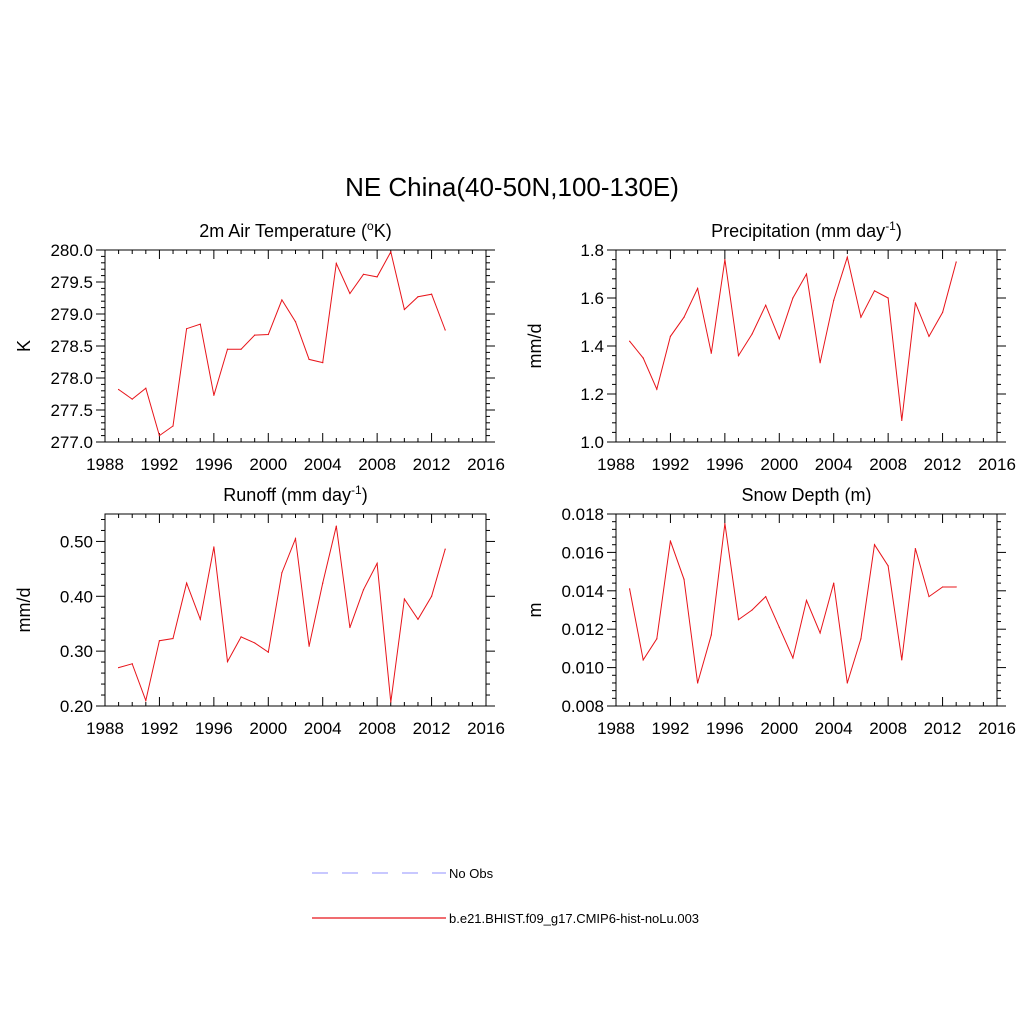 Image resolution: width=1024 pixels, height=1024 pixels. Describe the element at coordinates (798, 231) in the screenshot. I see `panel-title-text: Precipitation (mm day` at that location.